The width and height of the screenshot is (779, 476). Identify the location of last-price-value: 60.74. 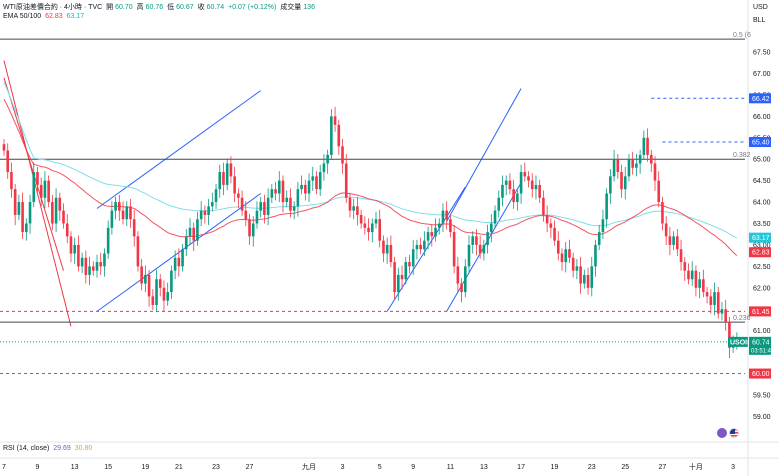
(761, 342).